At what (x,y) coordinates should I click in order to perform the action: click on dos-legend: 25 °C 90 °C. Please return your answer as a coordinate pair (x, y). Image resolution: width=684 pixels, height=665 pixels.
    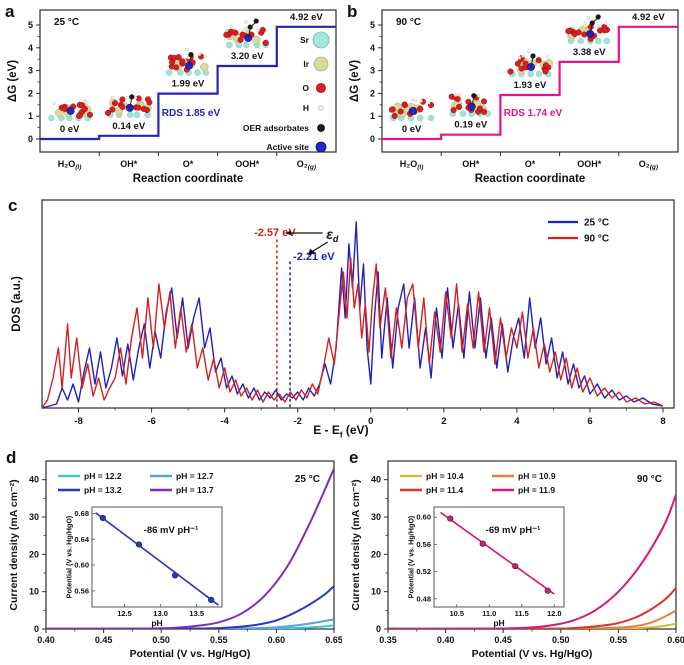
    Looking at the image, I should click on (578, 231).